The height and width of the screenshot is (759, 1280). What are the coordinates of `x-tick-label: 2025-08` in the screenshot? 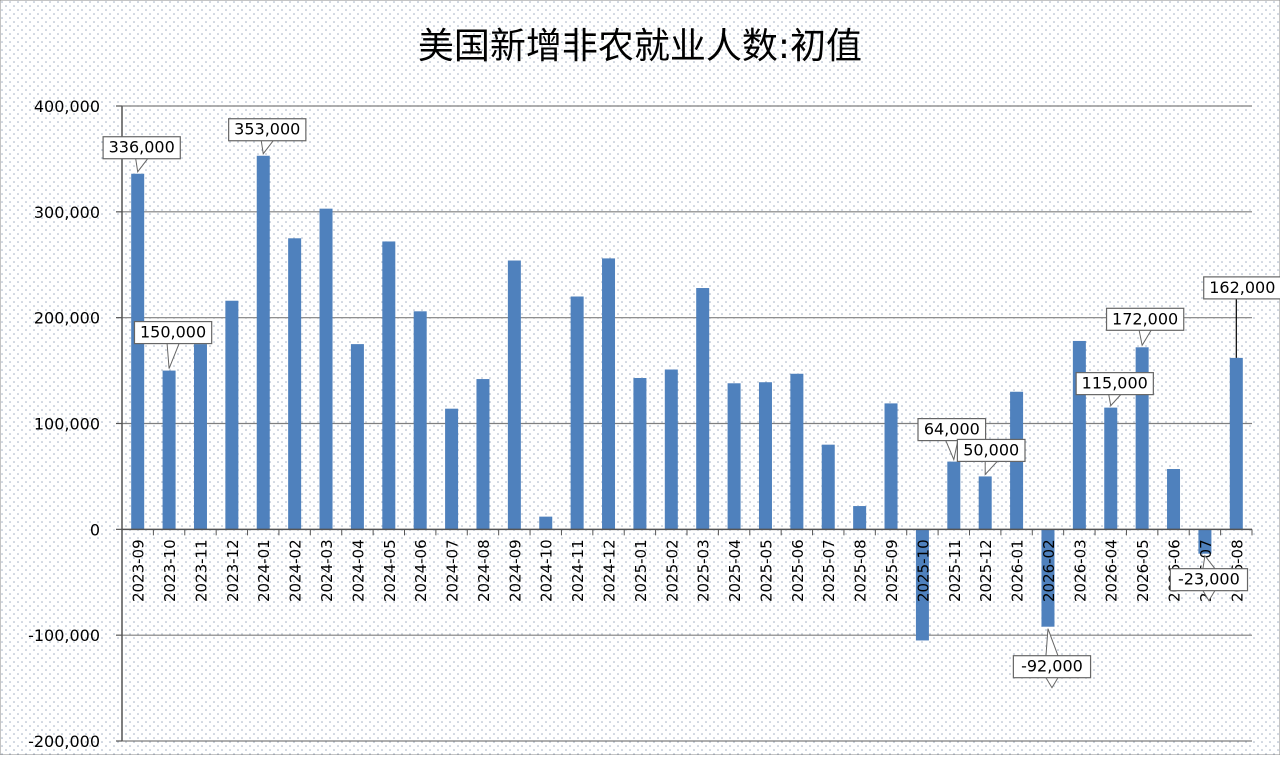 It's located at (861, 570).